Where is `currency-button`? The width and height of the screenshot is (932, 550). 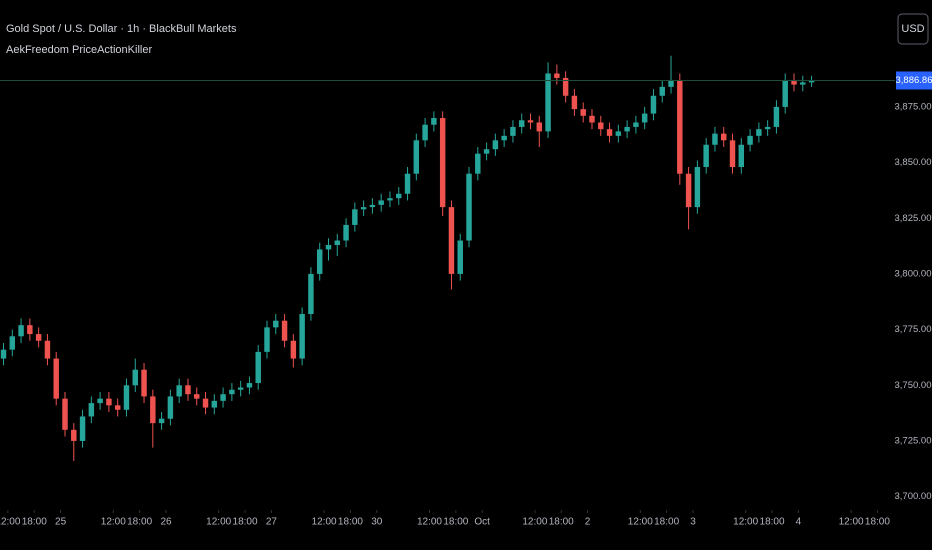 currency-button is located at coordinates (913, 29).